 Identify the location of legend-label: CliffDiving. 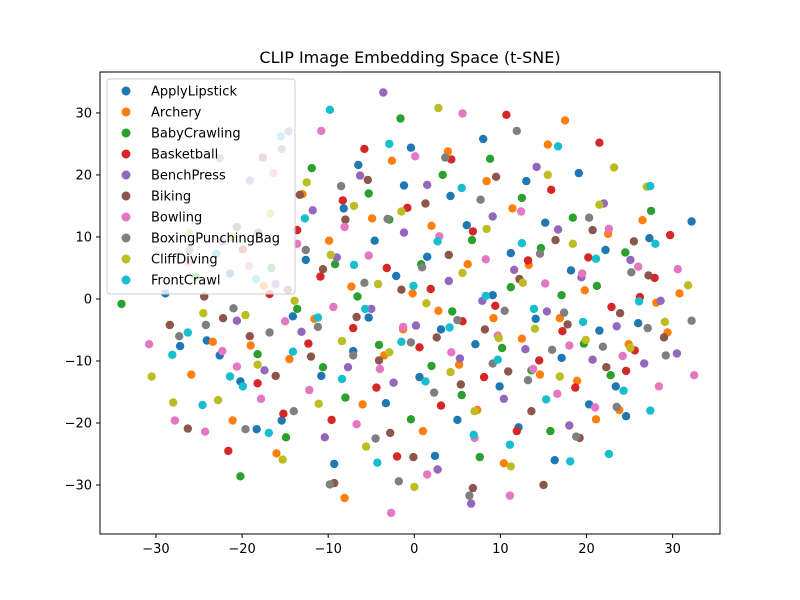
(184, 260).